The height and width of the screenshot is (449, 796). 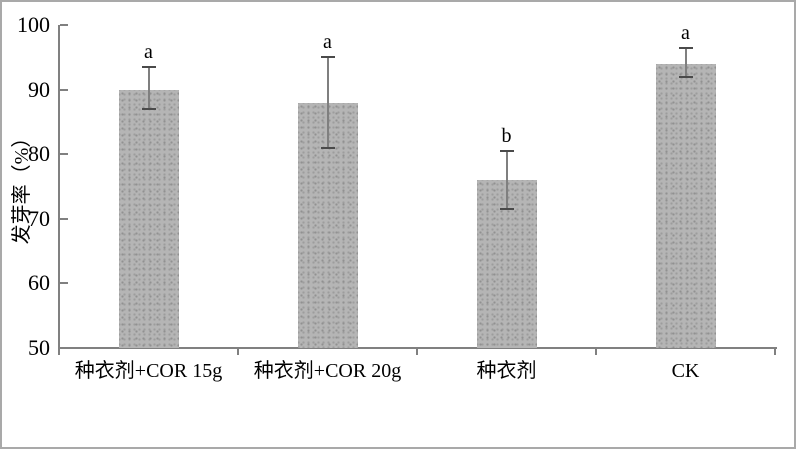 I want to click on x-category-label: CK, so click(x=685, y=371).